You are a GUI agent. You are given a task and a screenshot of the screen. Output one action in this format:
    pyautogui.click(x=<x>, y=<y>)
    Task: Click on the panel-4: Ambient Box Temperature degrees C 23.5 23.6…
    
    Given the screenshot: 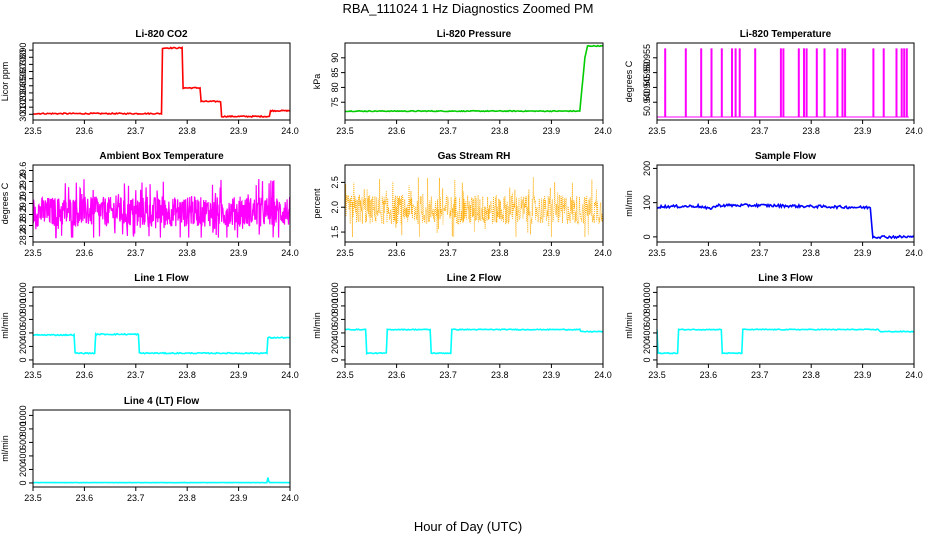 What is the action you would take?
    pyautogui.click(x=149, y=204)
    